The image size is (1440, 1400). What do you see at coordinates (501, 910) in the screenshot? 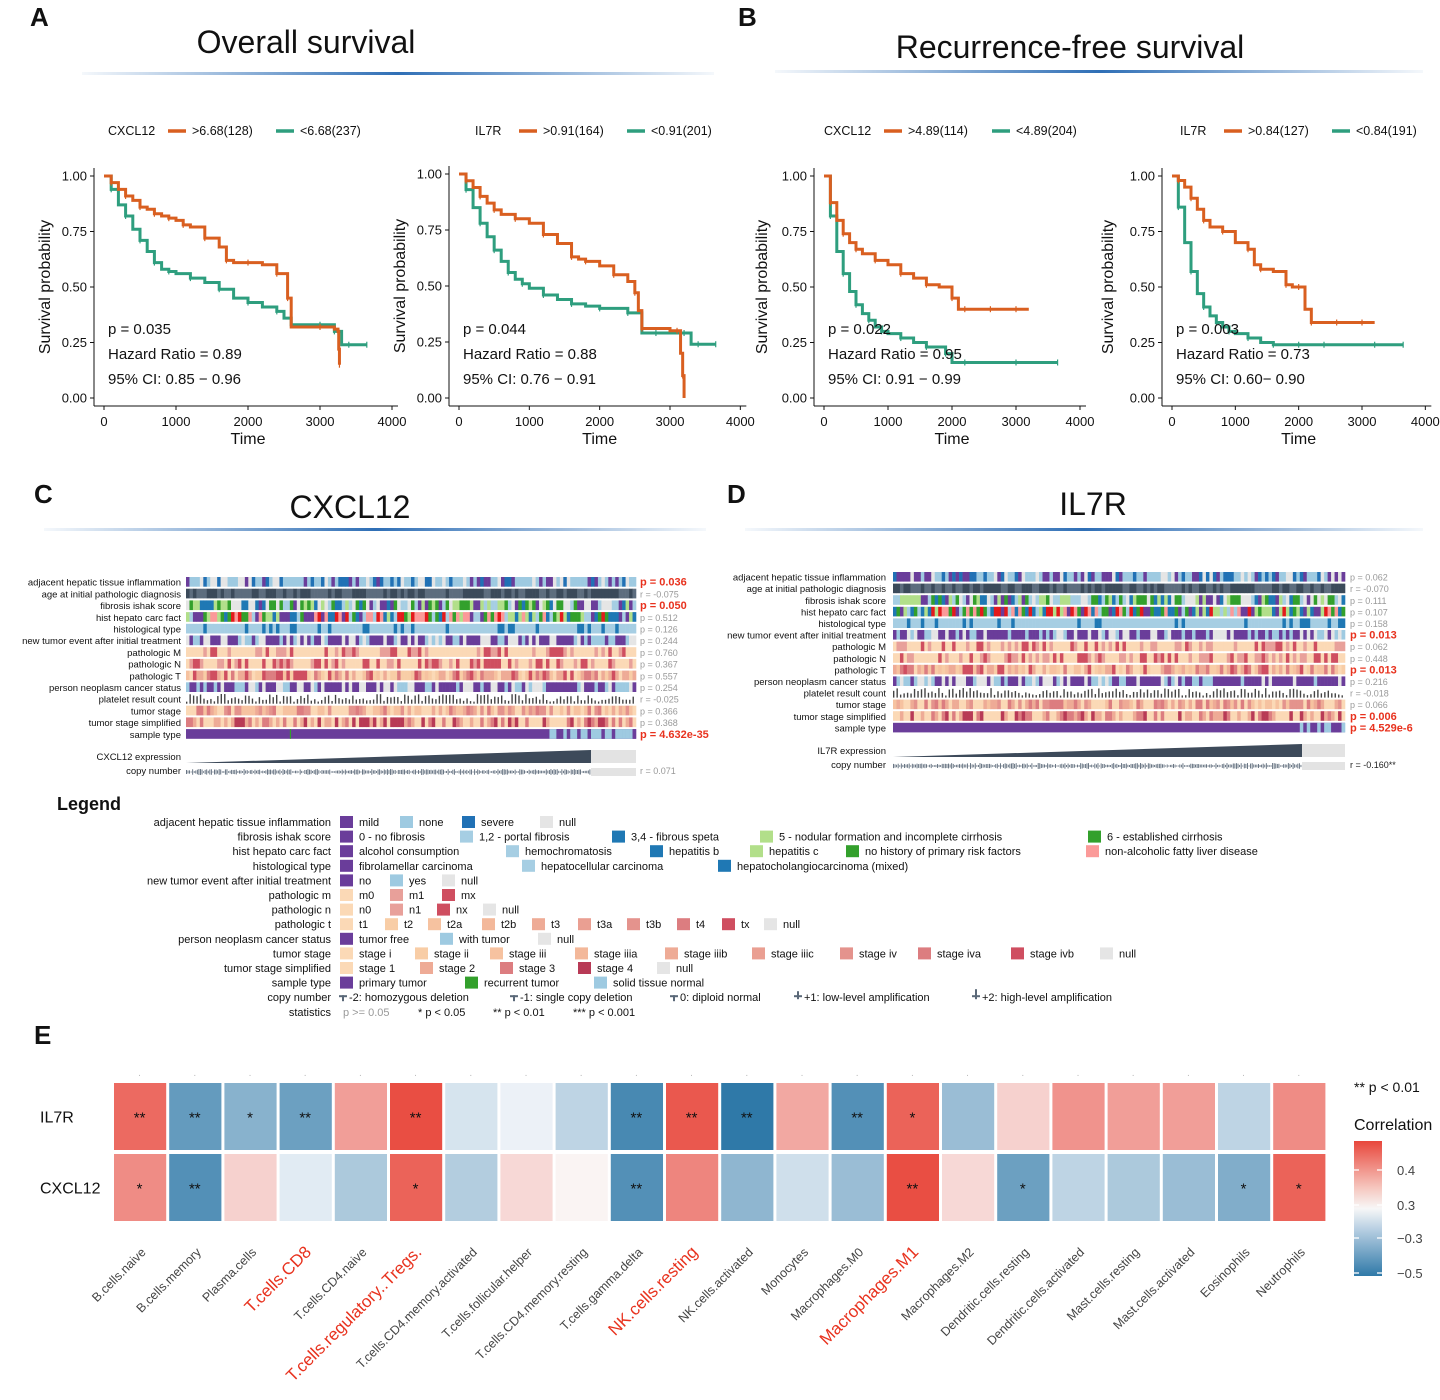
I see `legend-item: null` at bounding box center [501, 910].